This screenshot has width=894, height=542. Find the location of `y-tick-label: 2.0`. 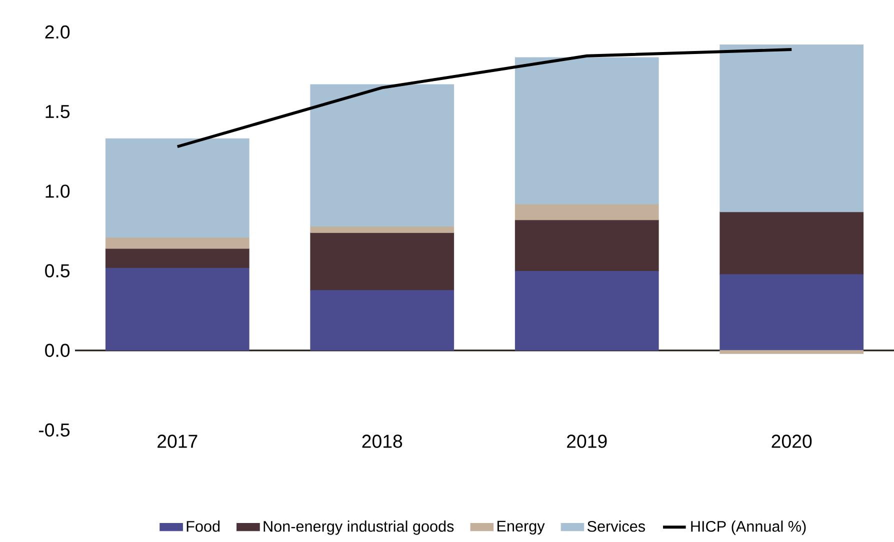

y-tick-label: 2.0 is located at coordinates (57, 32).